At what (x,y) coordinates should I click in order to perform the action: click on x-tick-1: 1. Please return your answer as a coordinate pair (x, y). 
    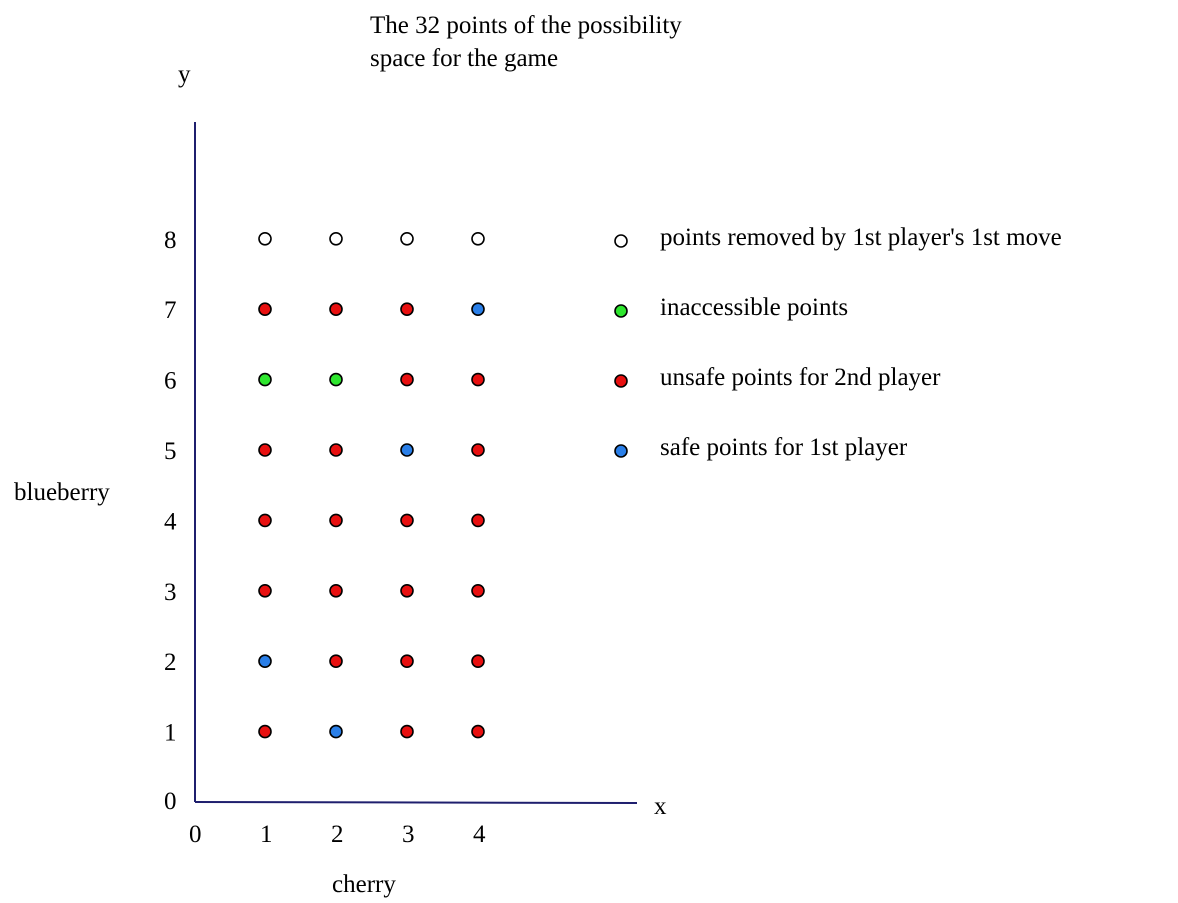
    Looking at the image, I should click on (266, 834).